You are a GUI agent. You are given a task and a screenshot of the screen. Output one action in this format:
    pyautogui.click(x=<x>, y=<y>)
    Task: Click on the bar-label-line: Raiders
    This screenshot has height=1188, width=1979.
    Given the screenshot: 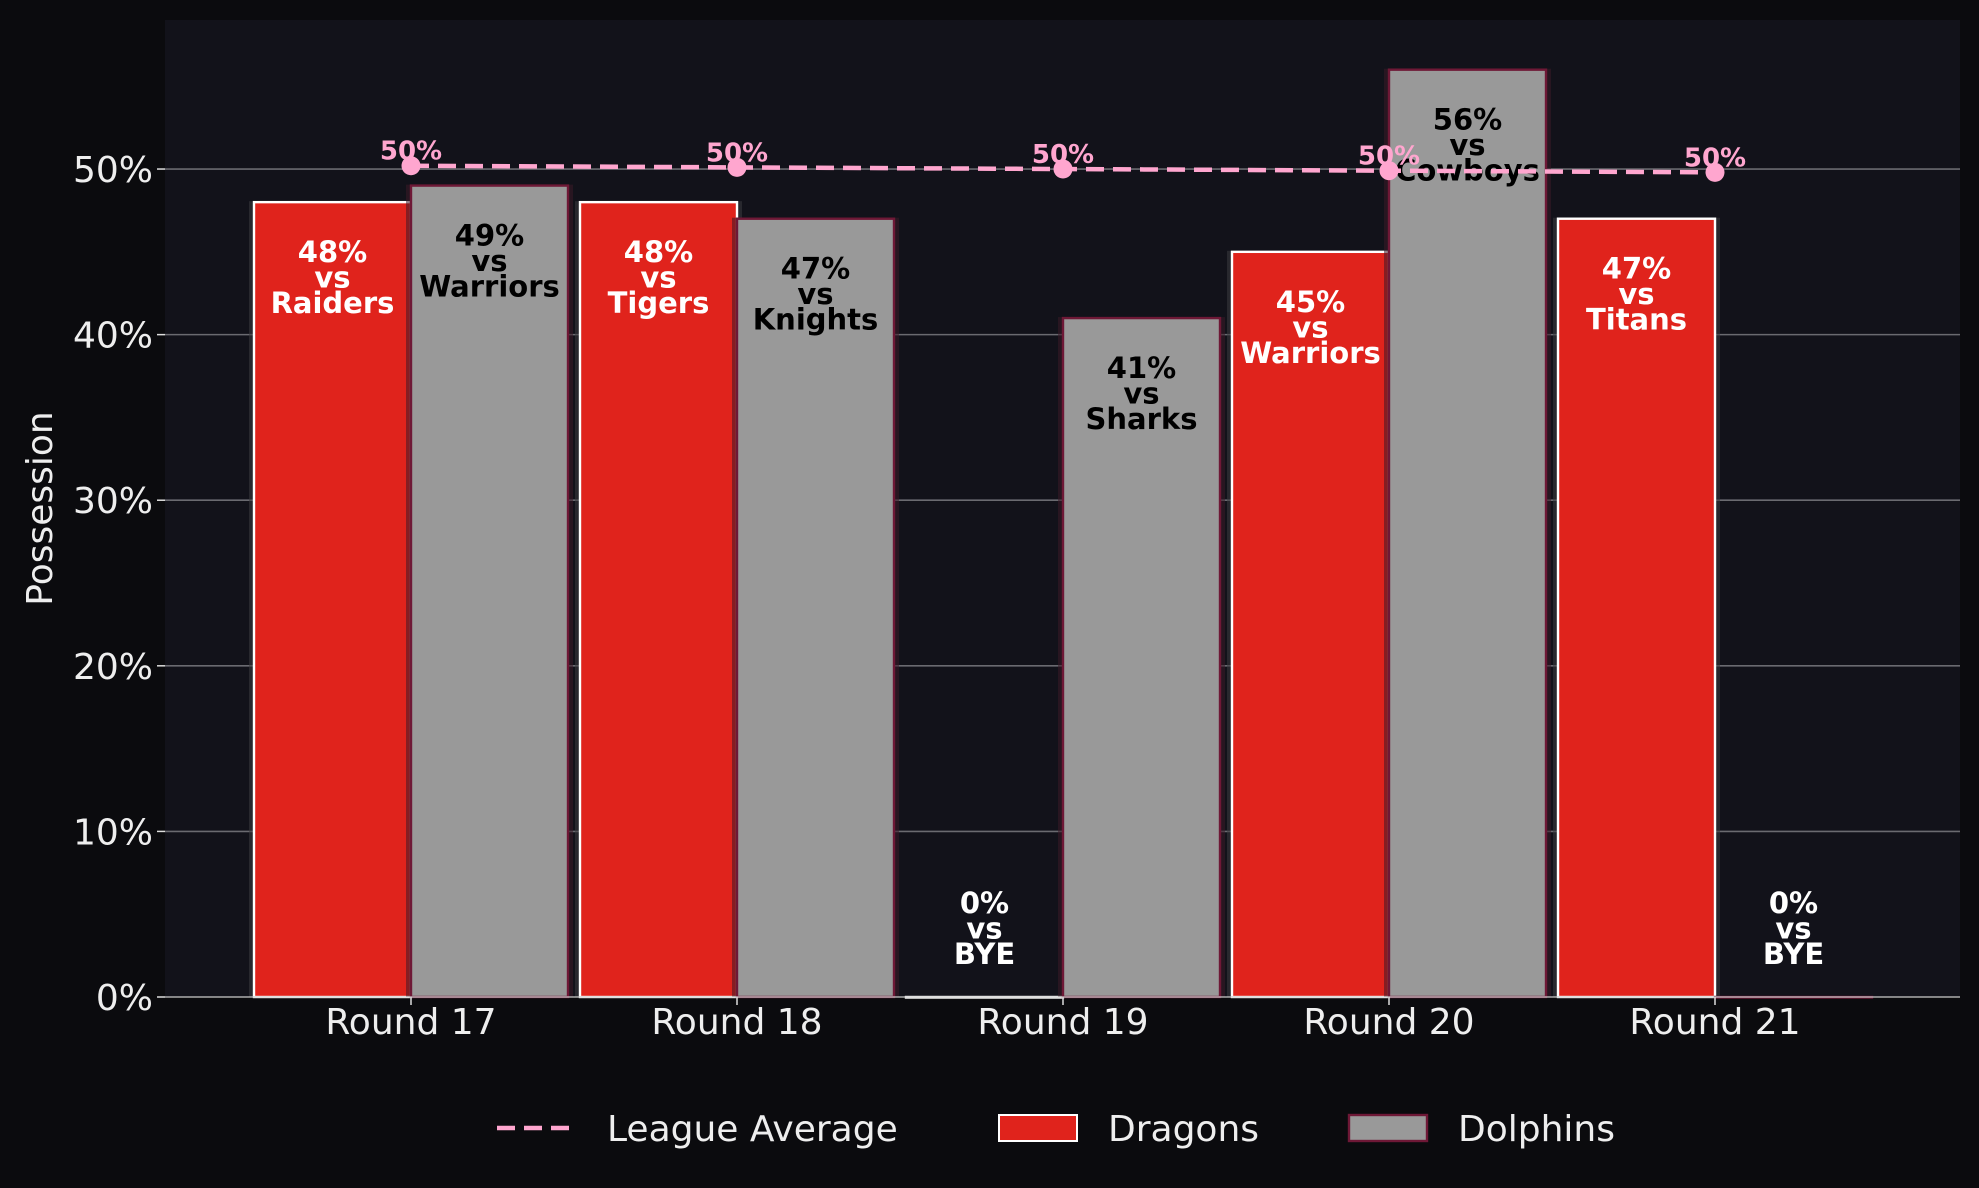 What is the action you would take?
    pyautogui.click(x=333, y=303)
    